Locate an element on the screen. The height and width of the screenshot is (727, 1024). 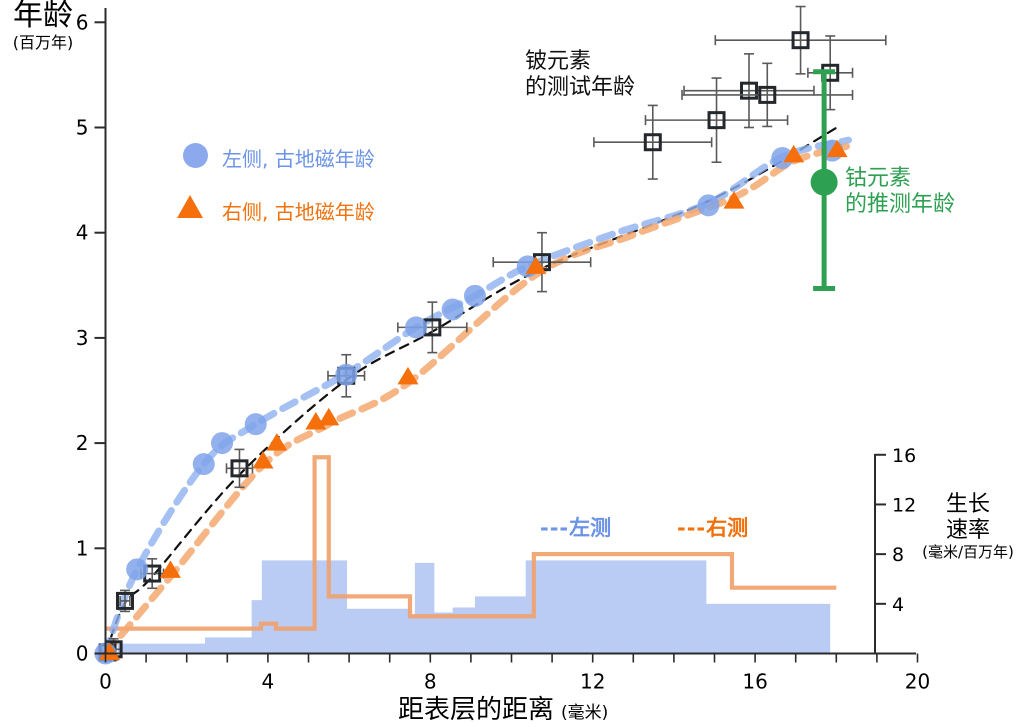
age-axis-tick-label: 1 is located at coordinates (82, 548).